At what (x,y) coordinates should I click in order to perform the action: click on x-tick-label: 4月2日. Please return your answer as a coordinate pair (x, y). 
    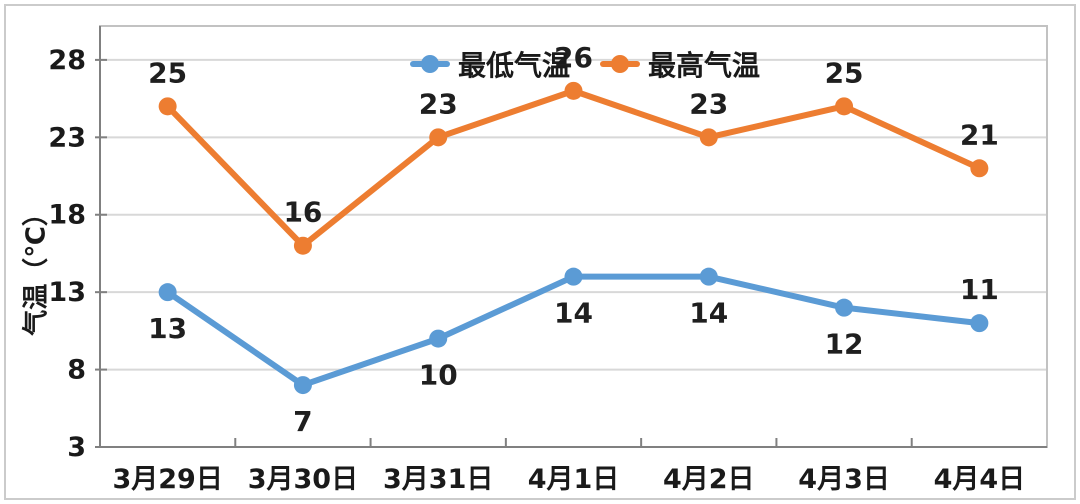
    Looking at the image, I should click on (709, 479).